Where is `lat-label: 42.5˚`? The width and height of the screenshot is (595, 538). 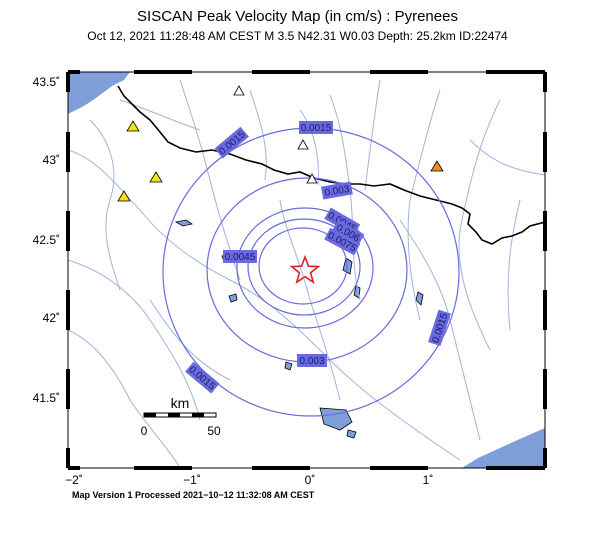 lat-label: 42.5˚ is located at coordinates (46, 240).